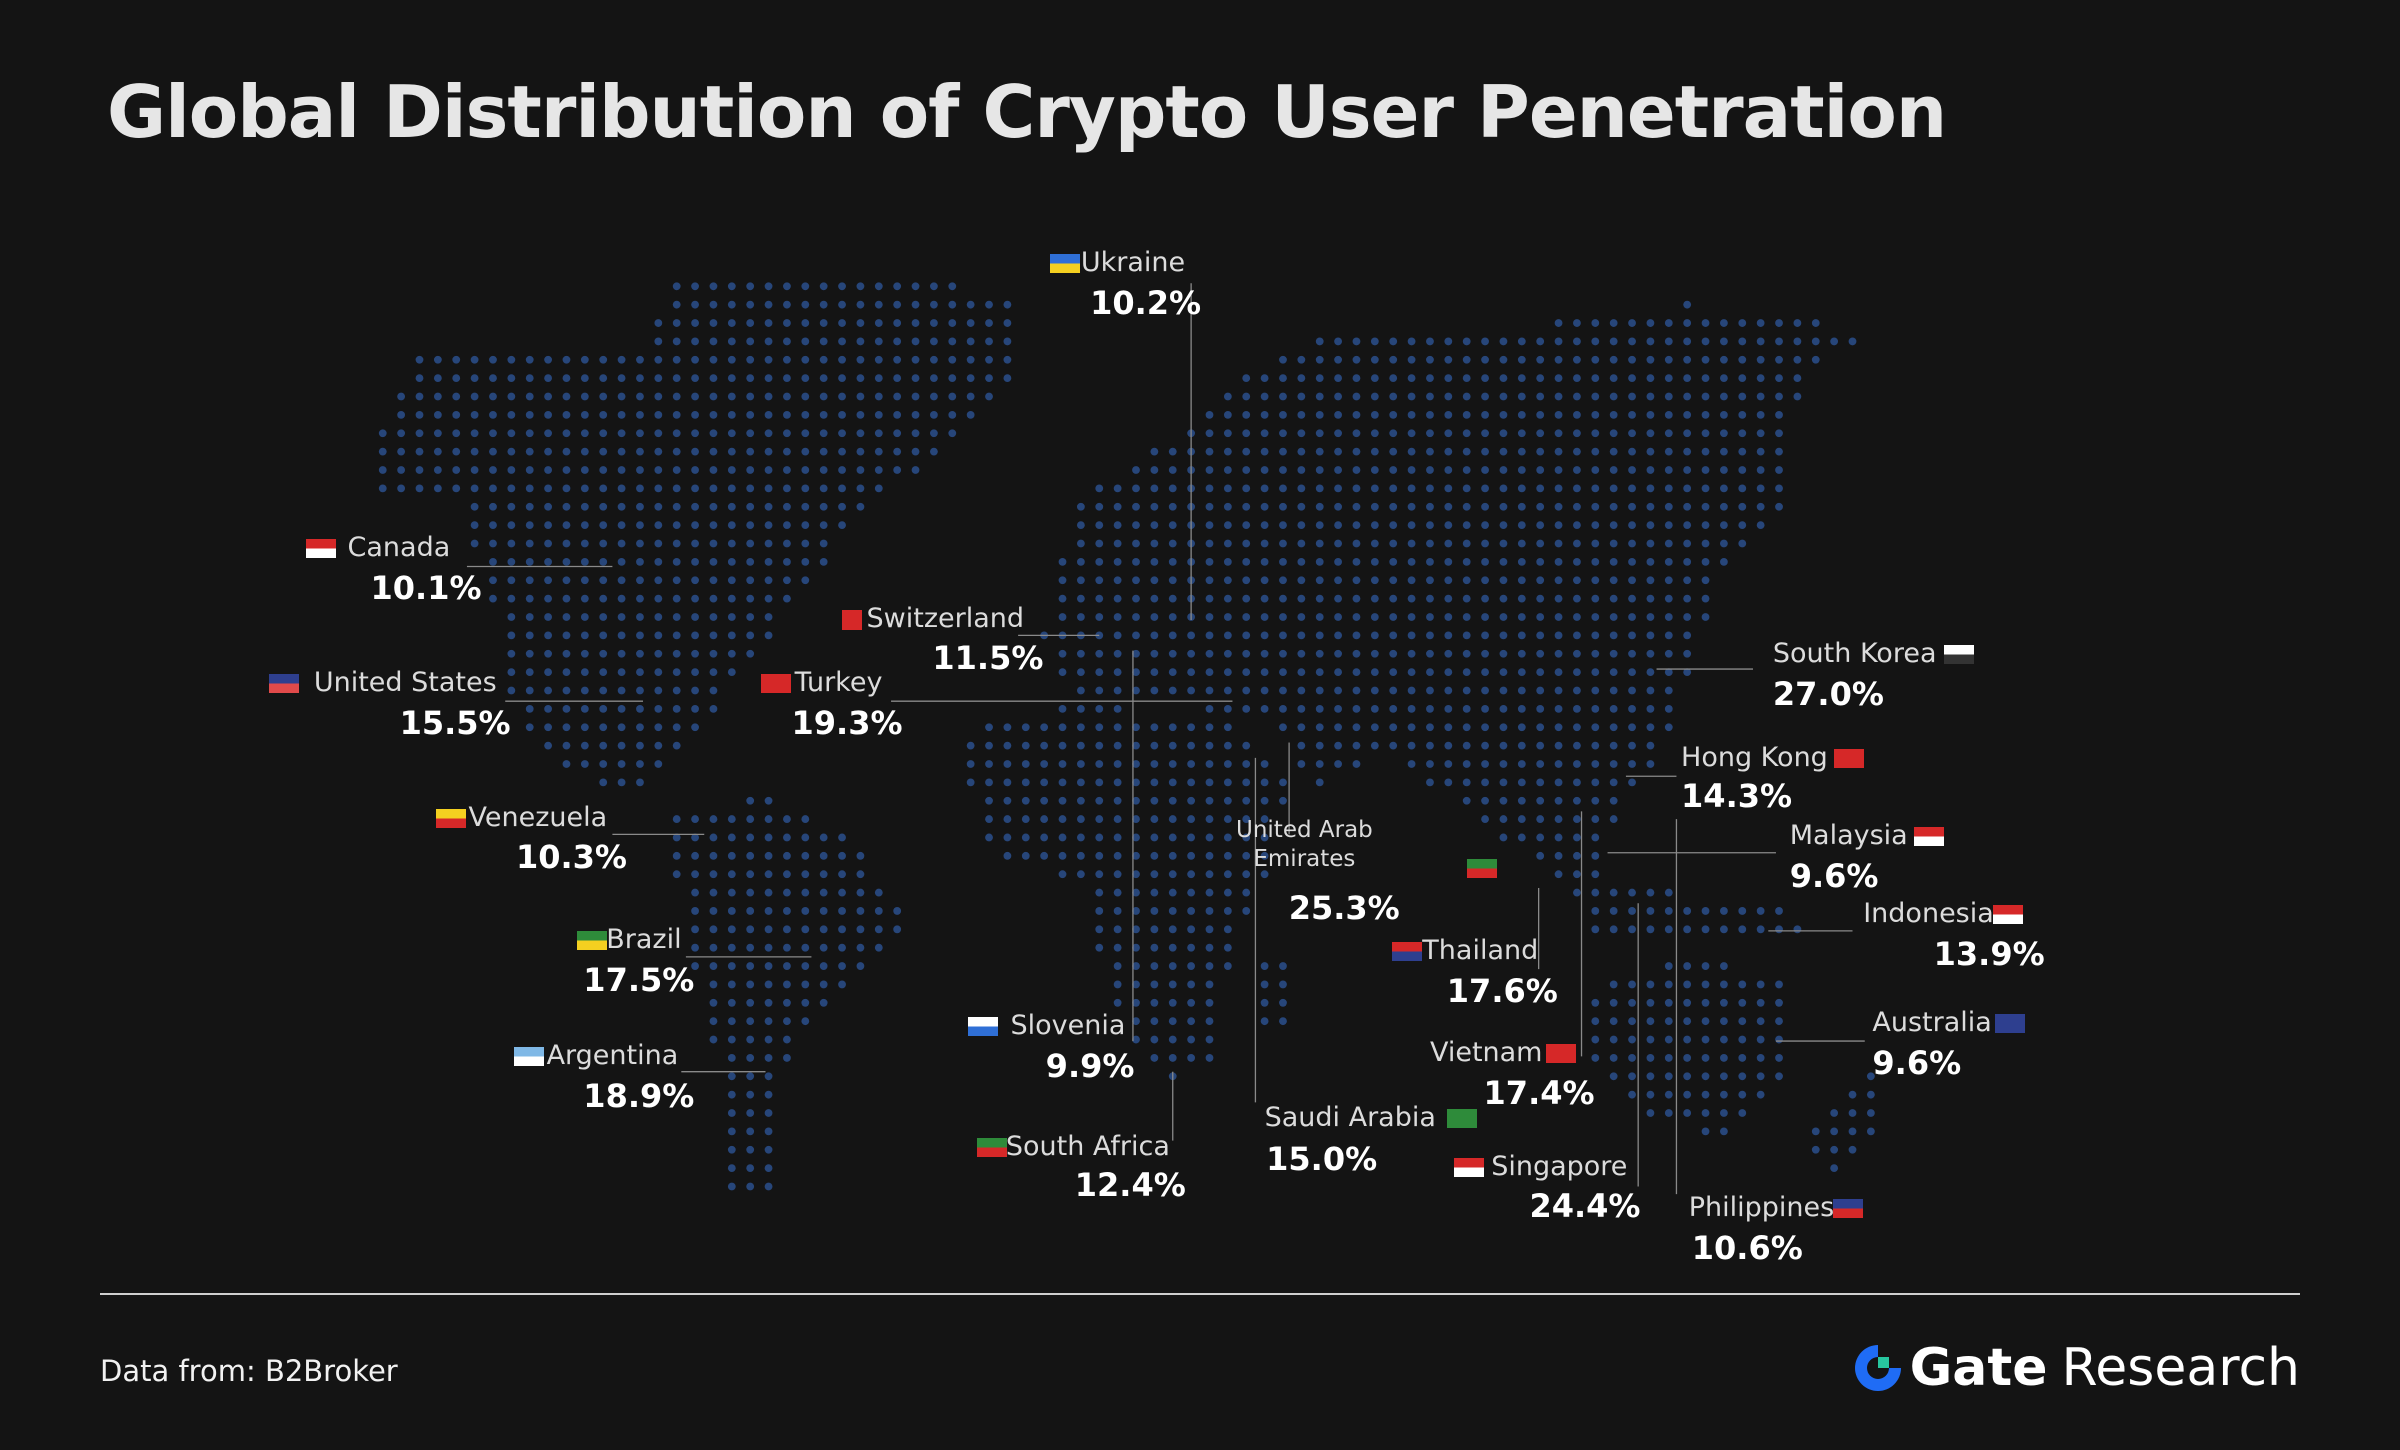  Describe the element at coordinates (1502, 990) in the screenshot. I see `penetration-value: 17.6%` at that location.